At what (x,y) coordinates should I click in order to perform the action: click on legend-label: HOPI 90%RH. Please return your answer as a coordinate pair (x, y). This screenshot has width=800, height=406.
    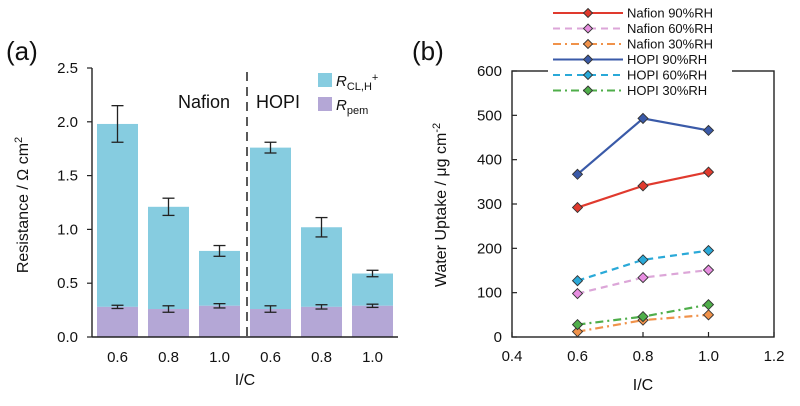
    Looking at the image, I should click on (667, 59).